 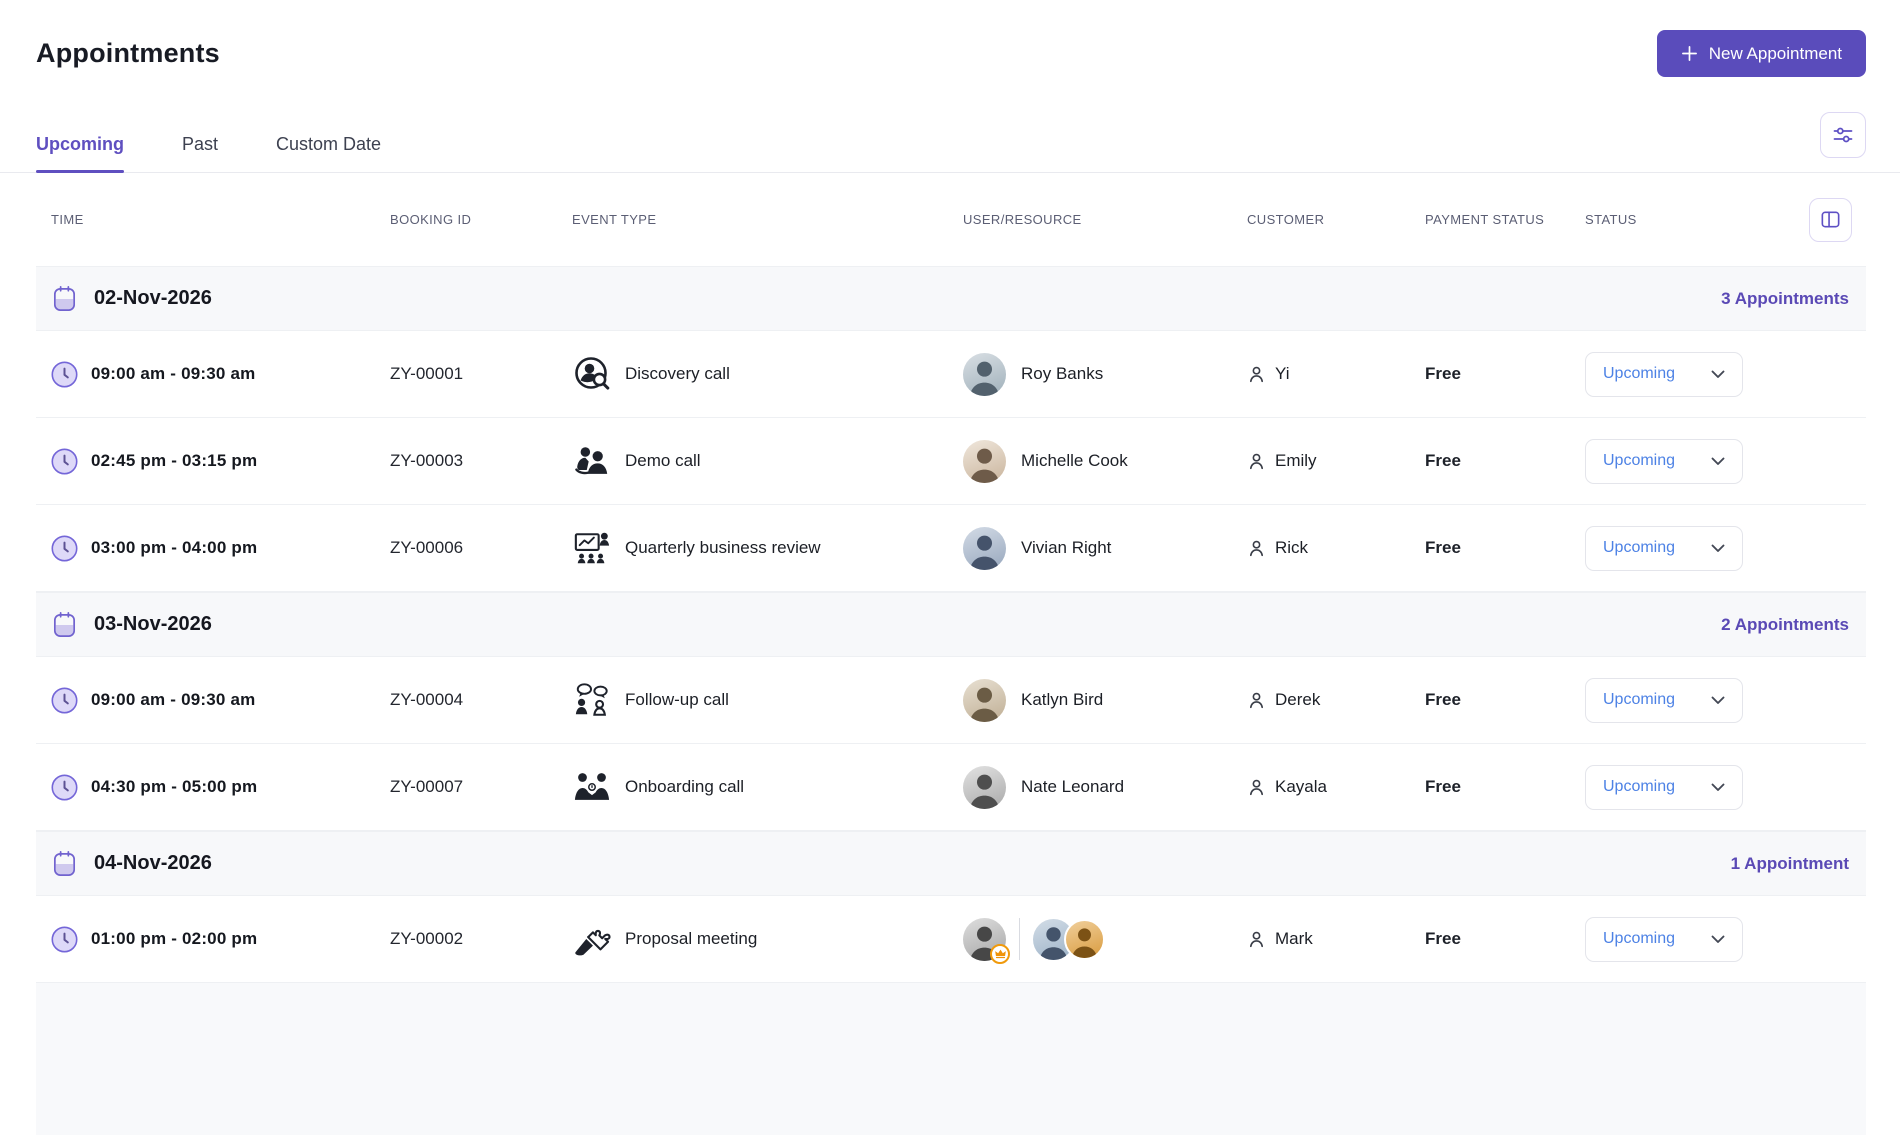 What do you see at coordinates (986, 940) in the screenshot?
I see `host-avatar` at bounding box center [986, 940].